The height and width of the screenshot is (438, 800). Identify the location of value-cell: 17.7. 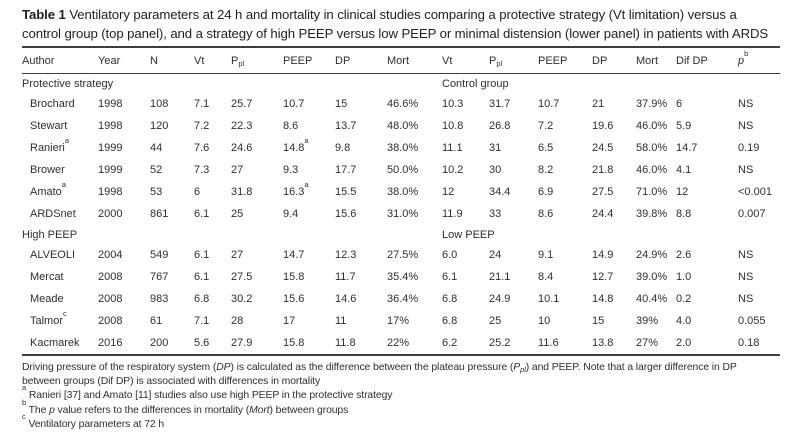
(346, 170).